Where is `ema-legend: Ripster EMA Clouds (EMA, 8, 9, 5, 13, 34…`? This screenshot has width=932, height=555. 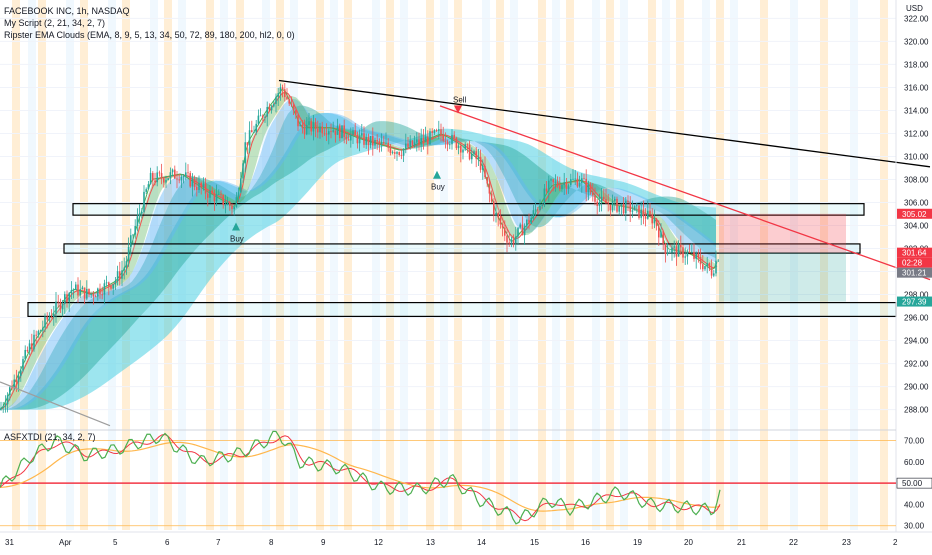
ema-legend: Ripster EMA Clouds (EMA, 8, 9, 5, 13, 34… is located at coordinates (149, 35).